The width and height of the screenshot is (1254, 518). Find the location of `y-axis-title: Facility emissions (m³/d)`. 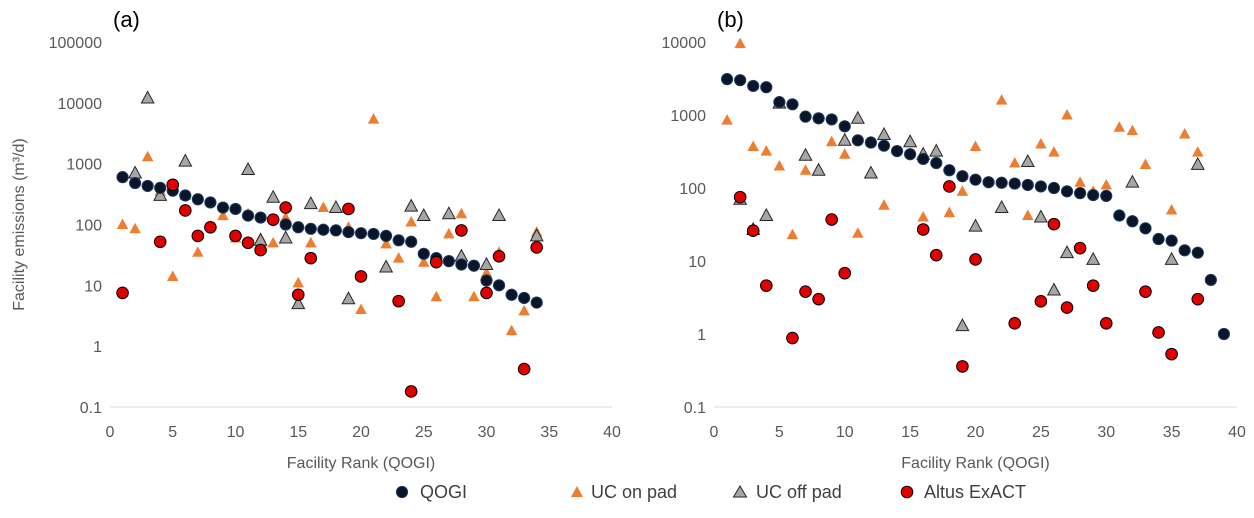

y-axis-title: Facility emissions (m³/d) is located at coordinates (19, 224).